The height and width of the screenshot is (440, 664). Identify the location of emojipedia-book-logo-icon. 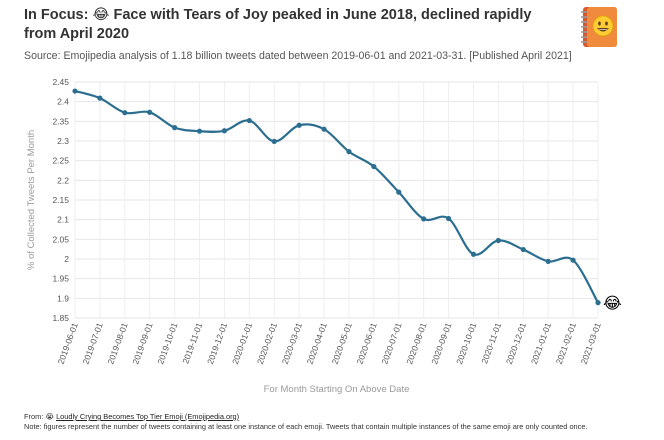
(599, 27).